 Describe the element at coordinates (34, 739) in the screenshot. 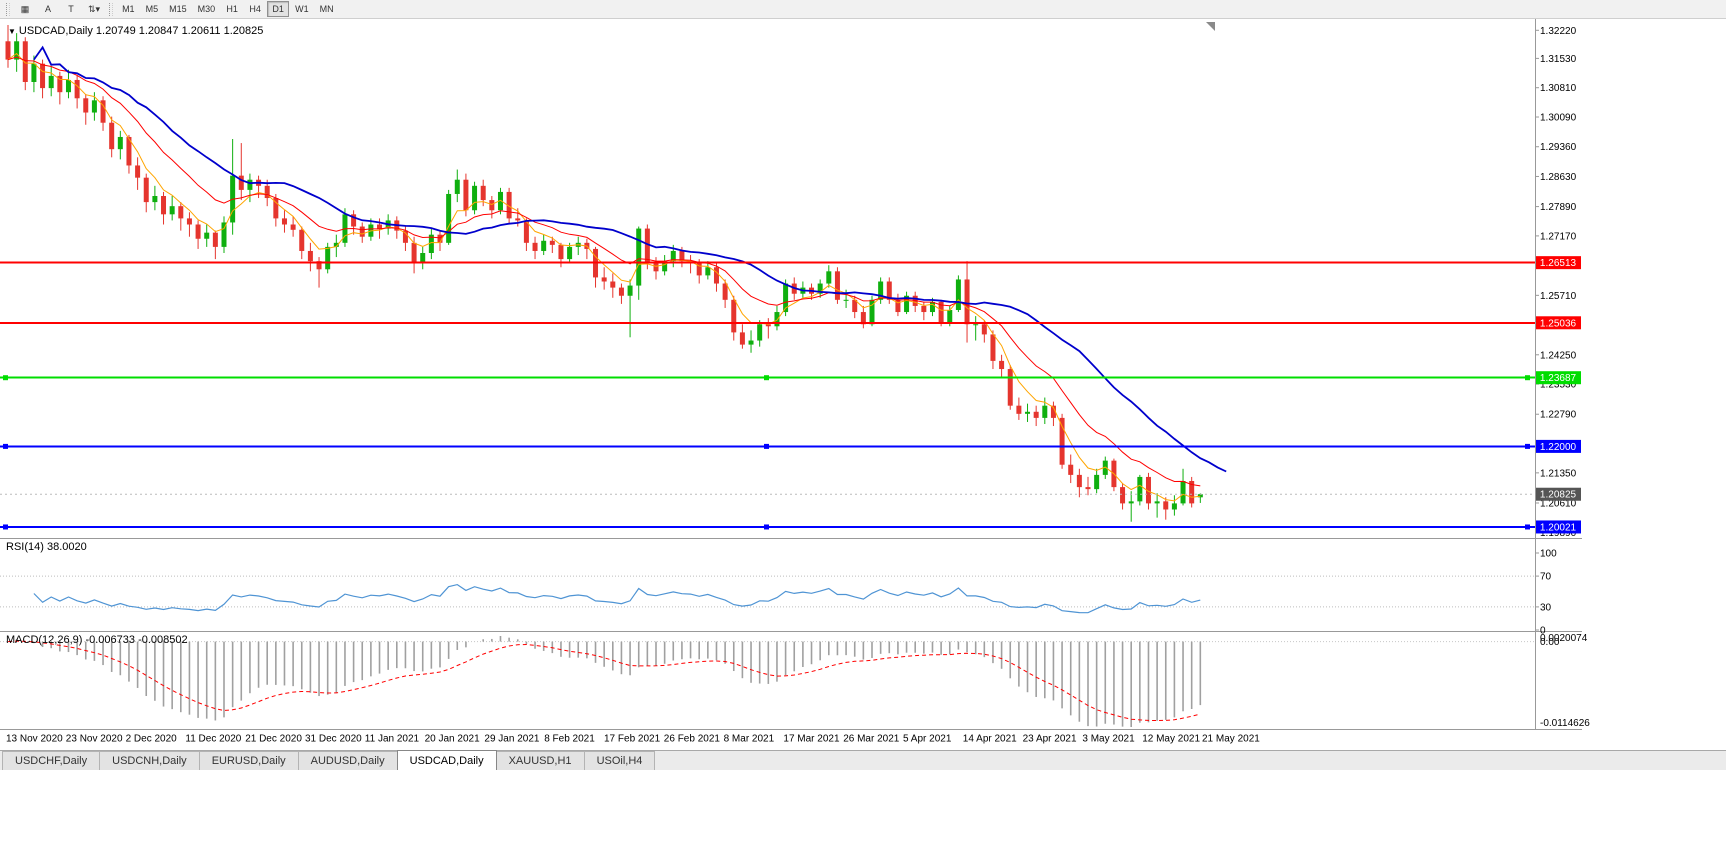

I see `date-label: 13 Nov 2020` at that location.